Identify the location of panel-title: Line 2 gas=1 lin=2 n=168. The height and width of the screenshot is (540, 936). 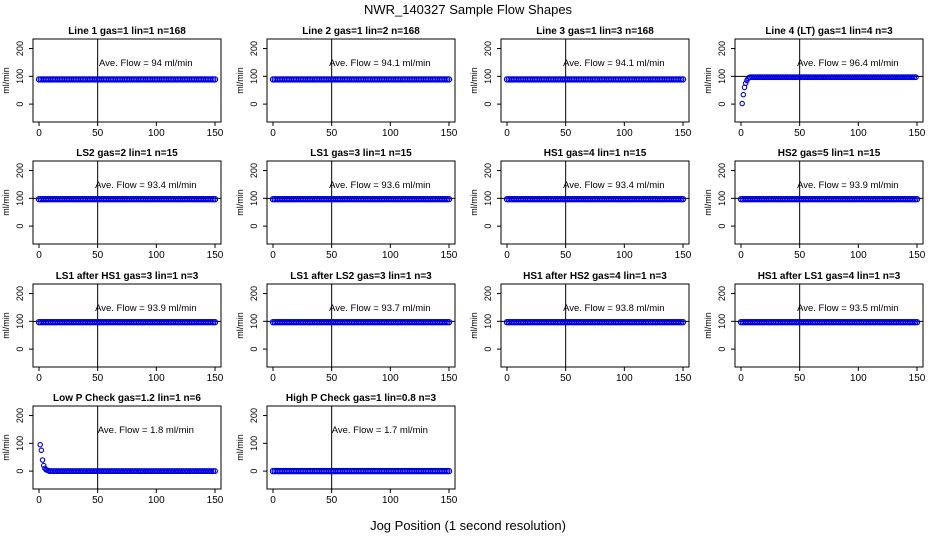
(361, 31).